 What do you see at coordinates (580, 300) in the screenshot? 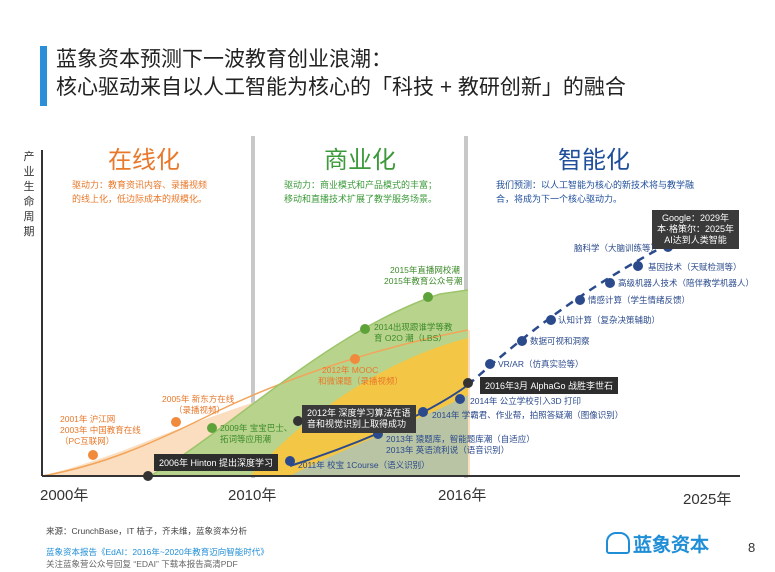
I see `dot-emotion` at bounding box center [580, 300].